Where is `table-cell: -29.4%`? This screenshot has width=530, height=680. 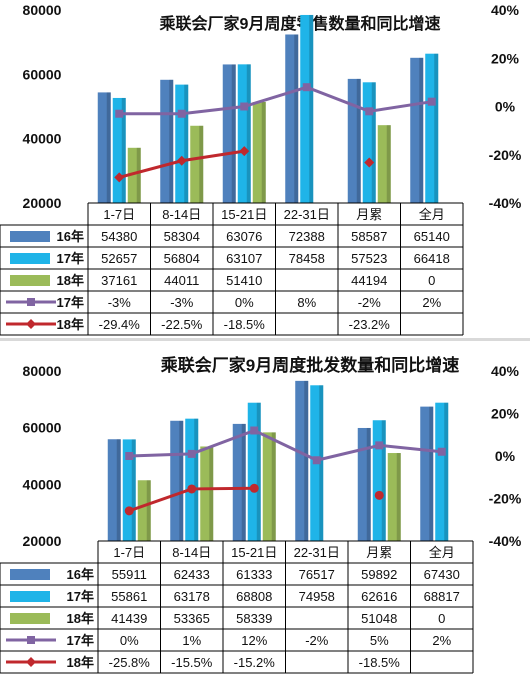 table-cell: -29.4% is located at coordinates (120, 324).